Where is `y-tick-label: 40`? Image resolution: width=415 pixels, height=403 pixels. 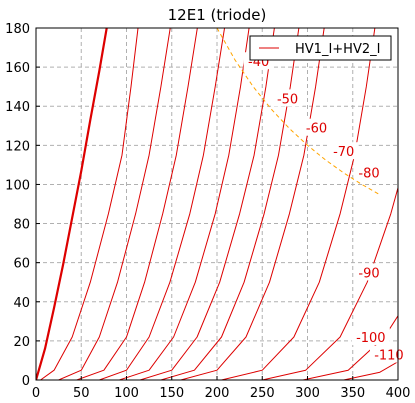
y-tick-label: 40 is located at coordinates (21, 303).